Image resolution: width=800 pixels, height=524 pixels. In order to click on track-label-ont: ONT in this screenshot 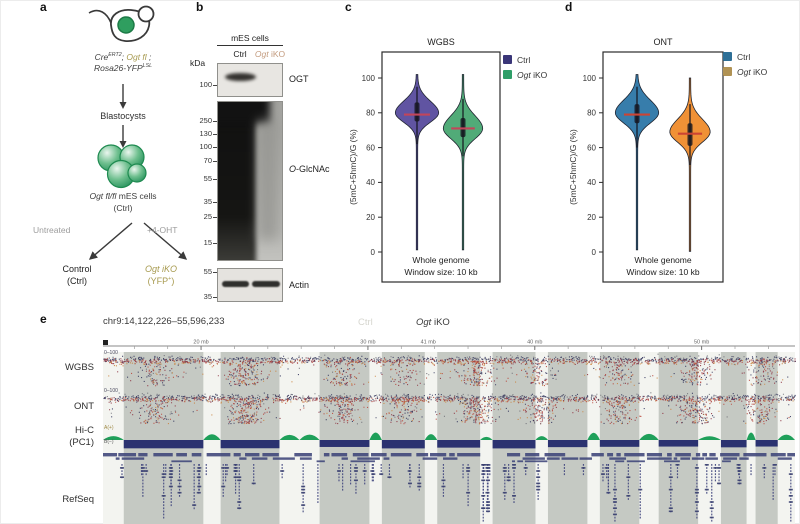, I will do `click(83, 406)`.